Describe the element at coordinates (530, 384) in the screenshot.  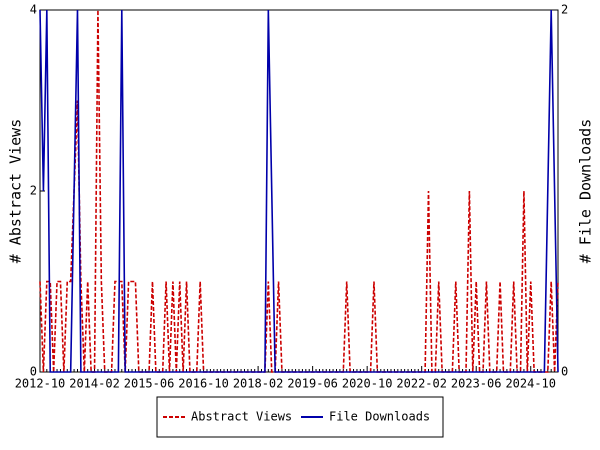
I see `x-tick-label: 2024-10` at that location.